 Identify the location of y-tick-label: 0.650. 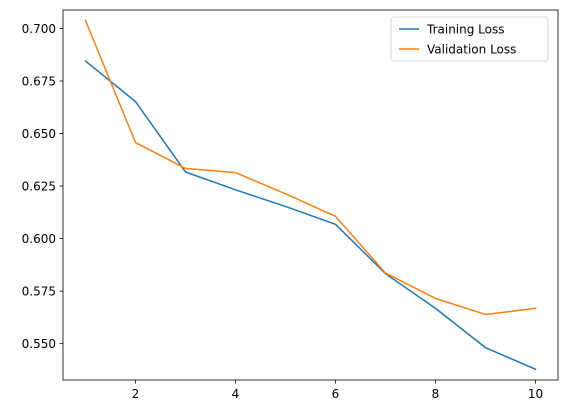
(39, 134).